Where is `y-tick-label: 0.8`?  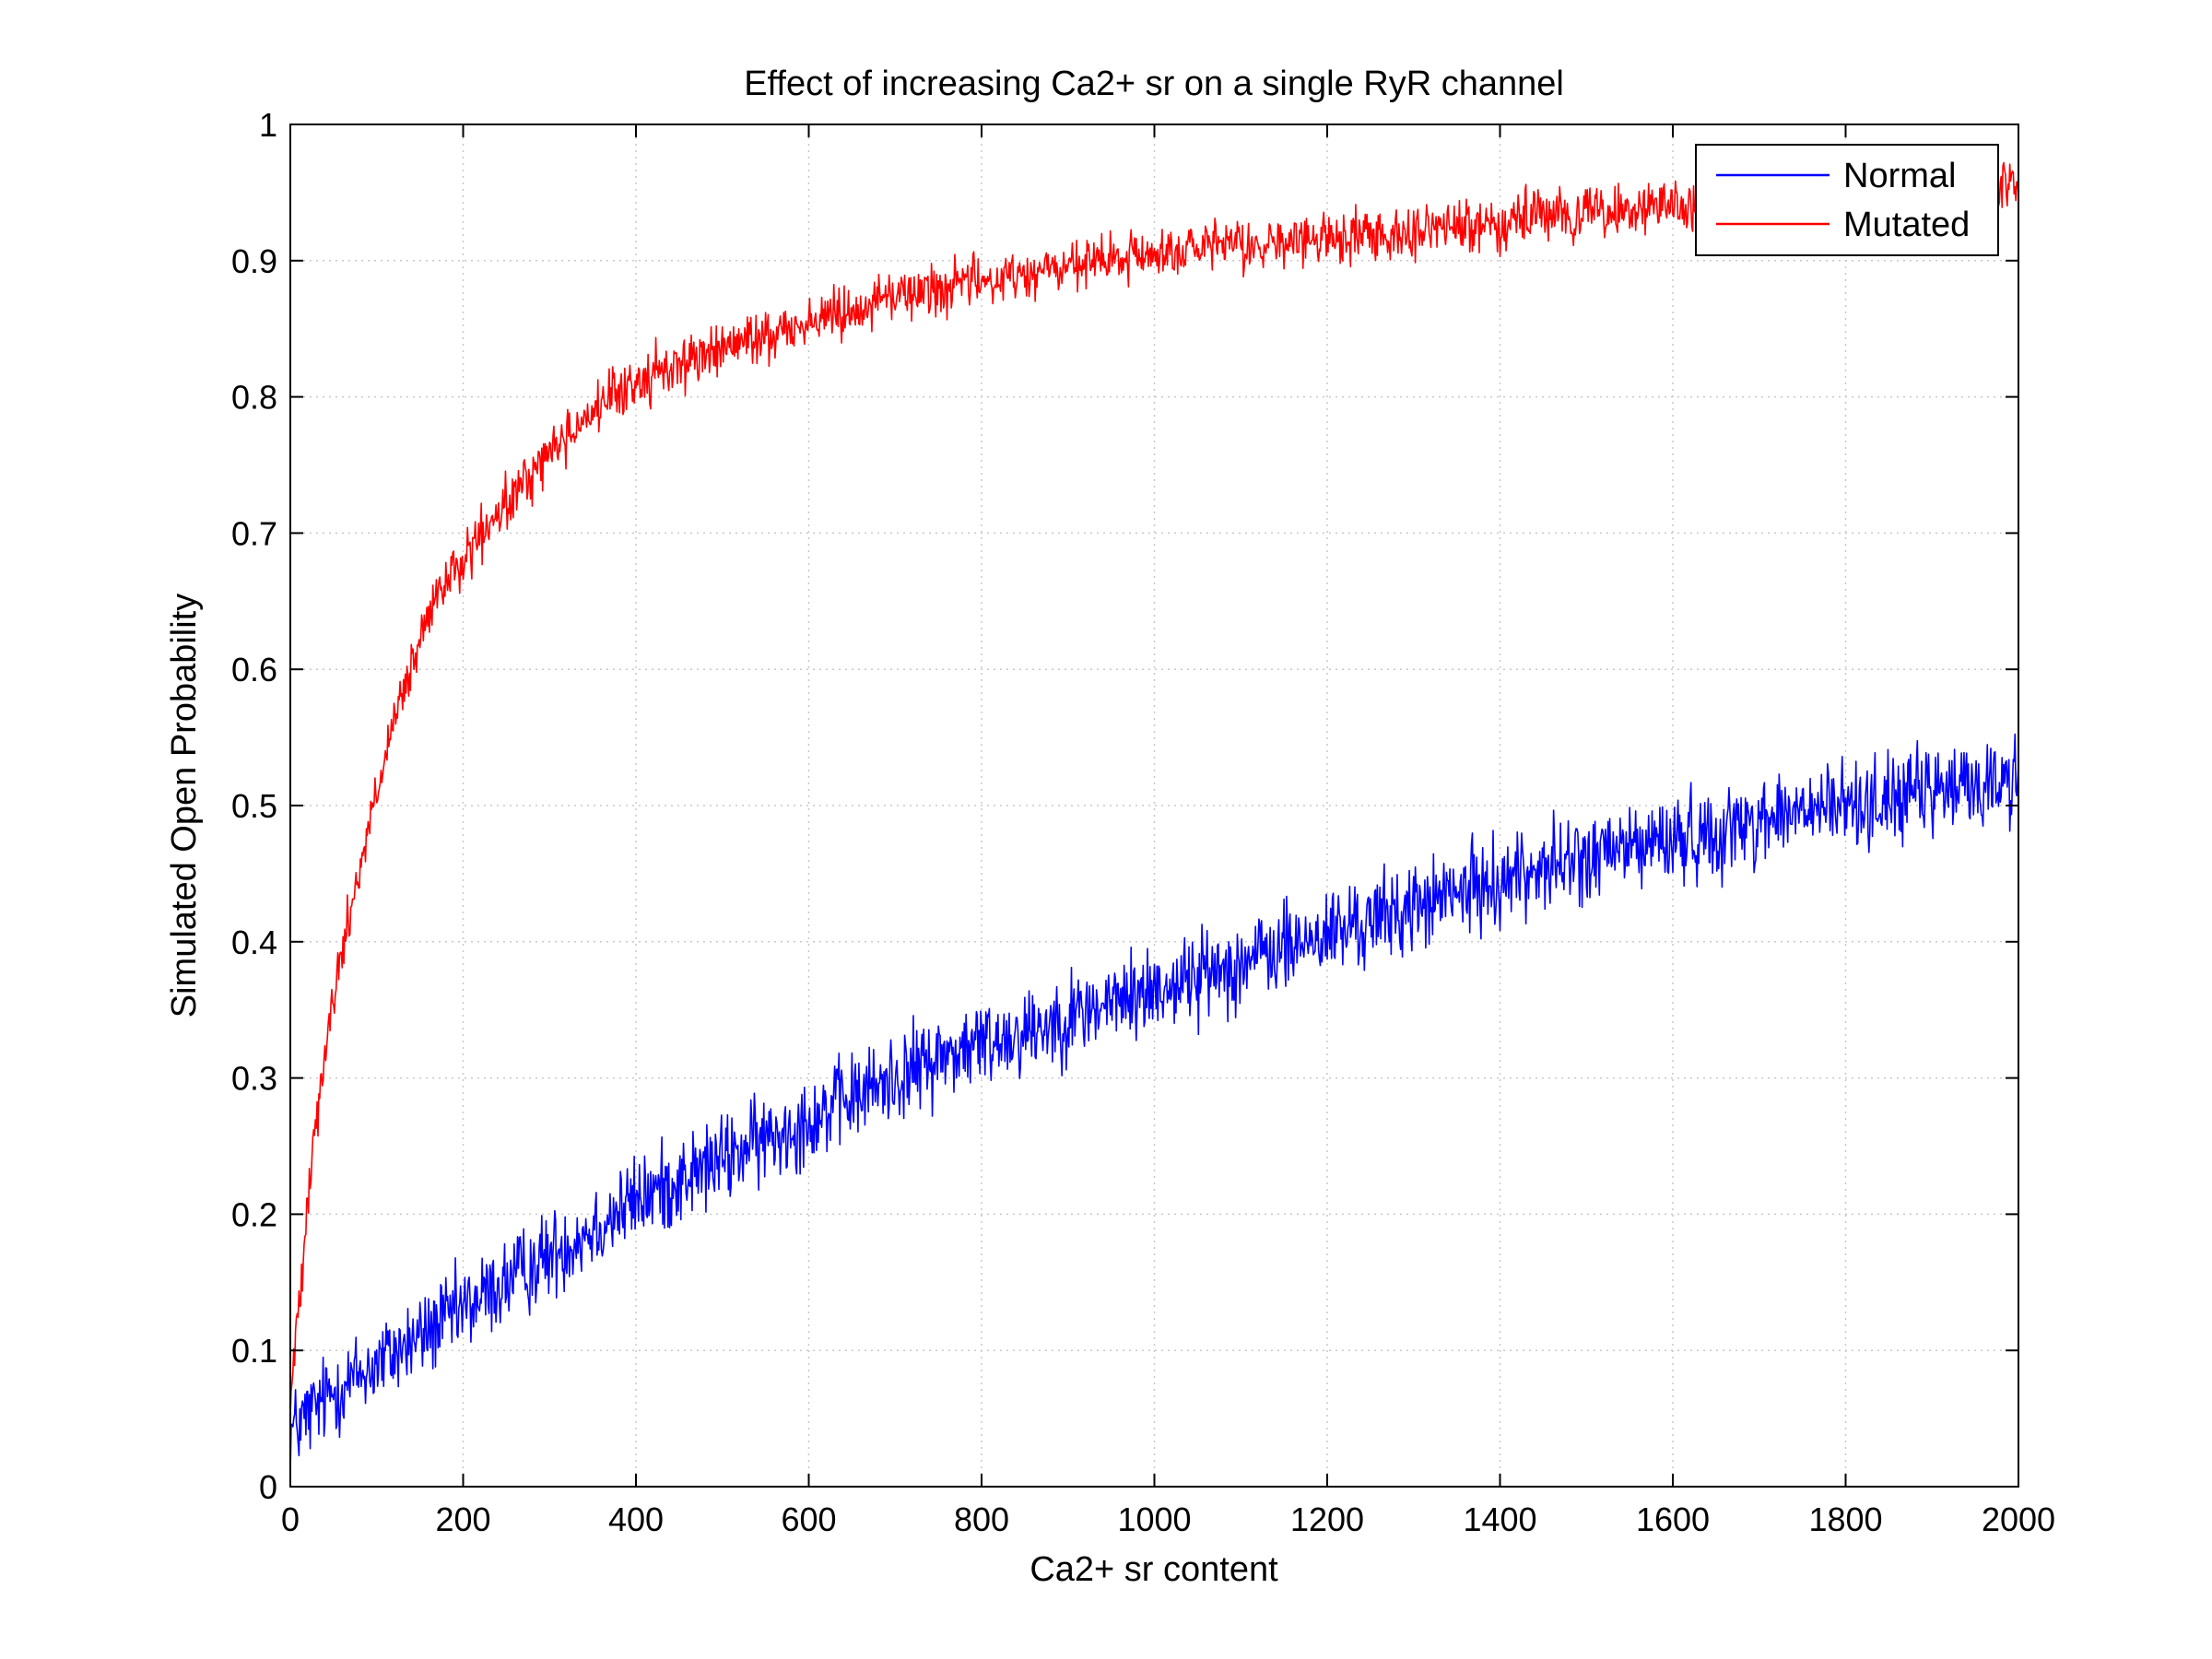
y-tick-label: 0.8 is located at coordinates (254, 398).